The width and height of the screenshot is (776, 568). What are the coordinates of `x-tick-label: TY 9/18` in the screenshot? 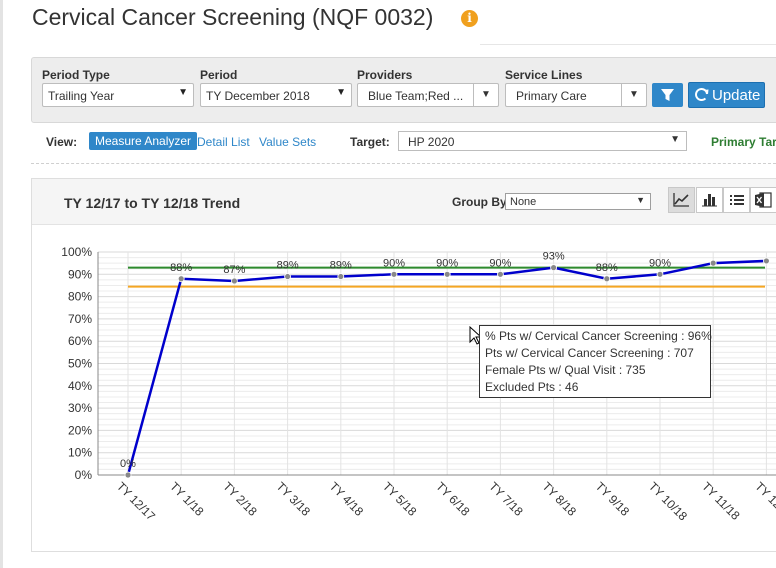 It's located at (613, 499).